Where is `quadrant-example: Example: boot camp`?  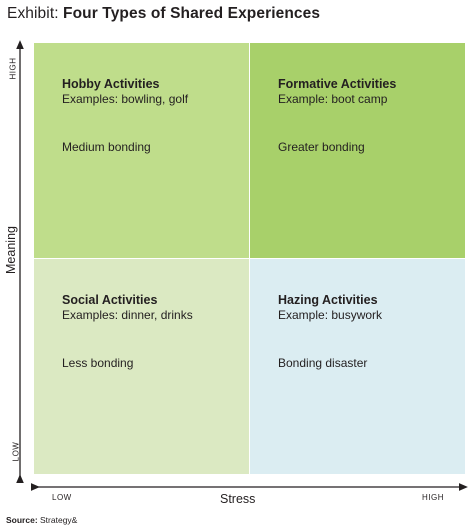
quadrant-example: Example: boot camp is located at coordinates (333, 99).